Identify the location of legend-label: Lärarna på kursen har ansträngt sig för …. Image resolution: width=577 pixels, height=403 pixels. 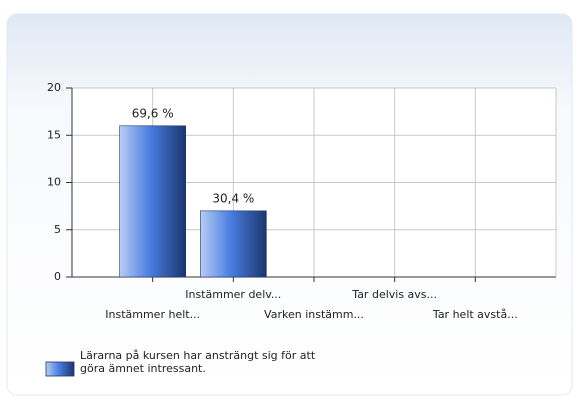
(198, 362).